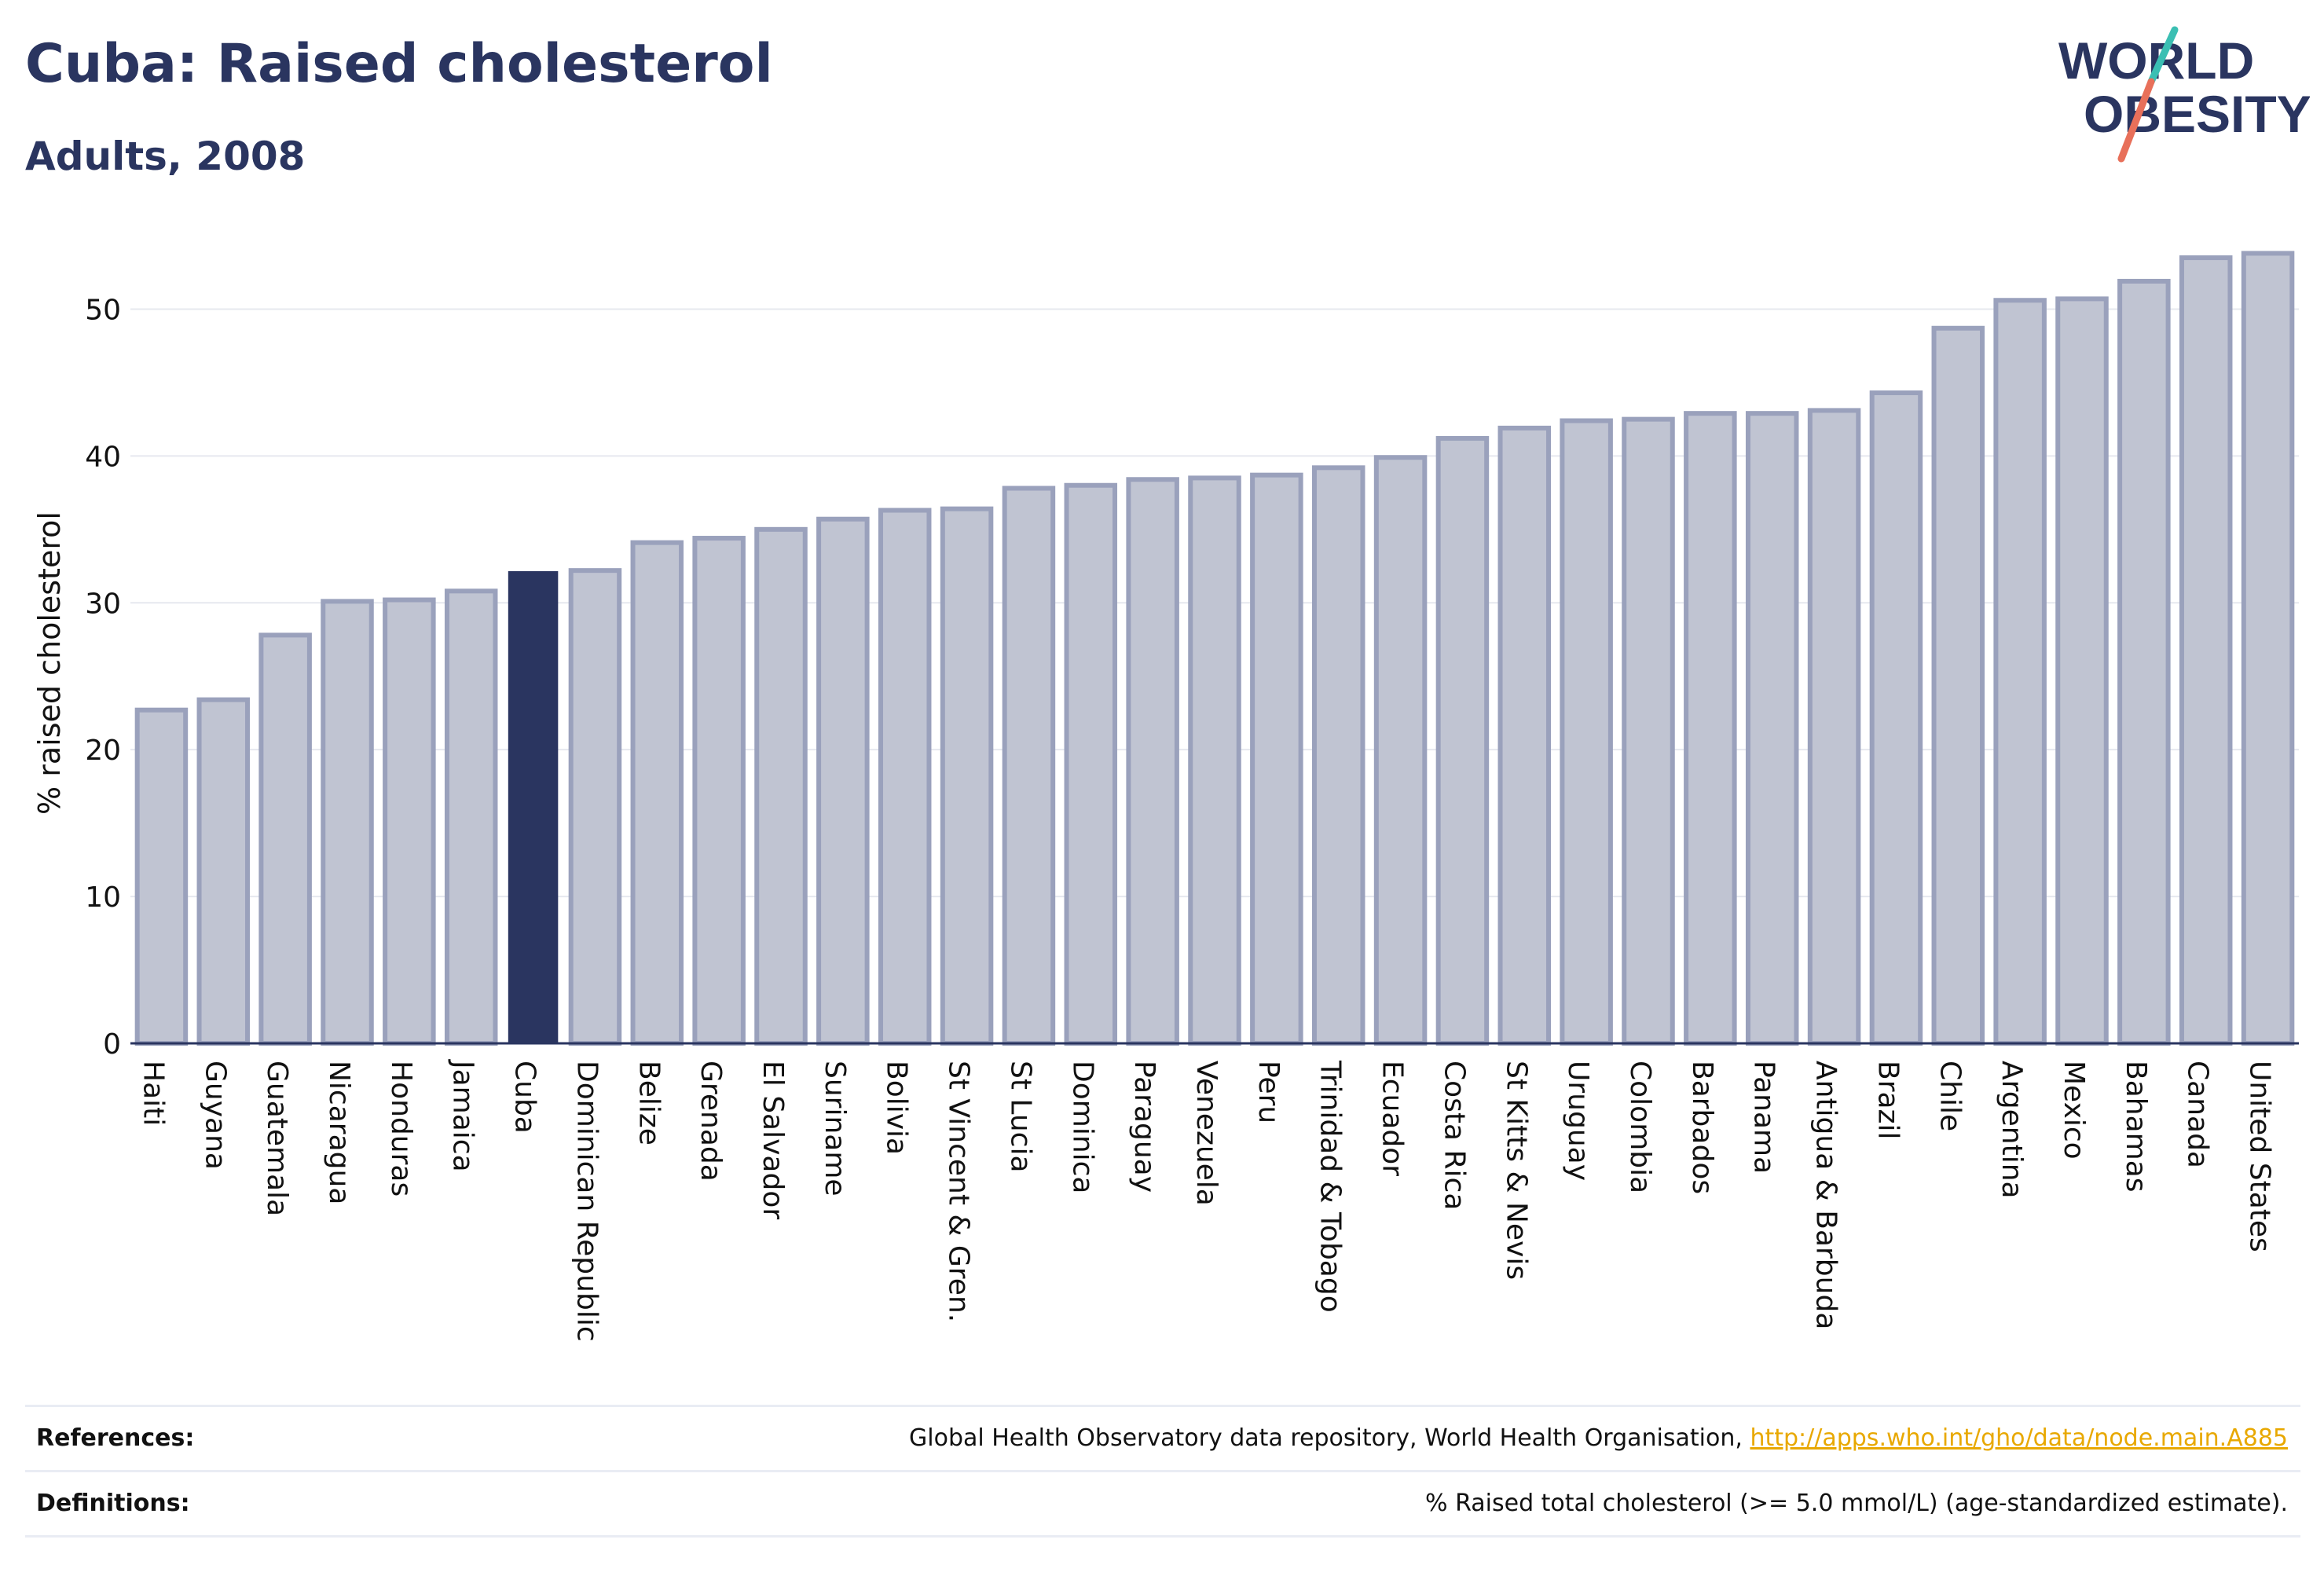 This screenshot has height=1576, width=2324. What do you see at coordinates (2136, 120) in the screenshot?
I see `logo-slash-coral` at bounding box center [2136, 120].